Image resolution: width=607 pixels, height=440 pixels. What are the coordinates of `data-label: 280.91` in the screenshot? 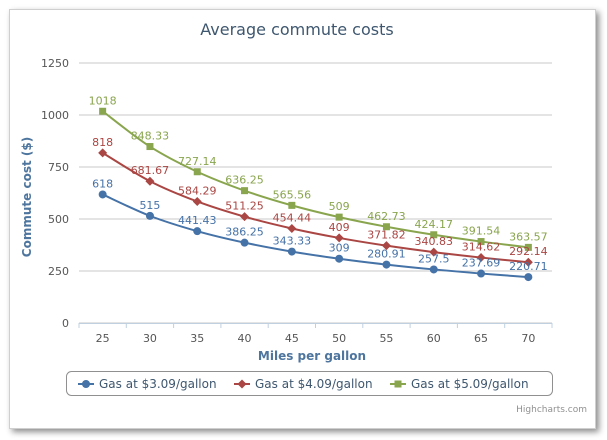 It's located at (386, 254).